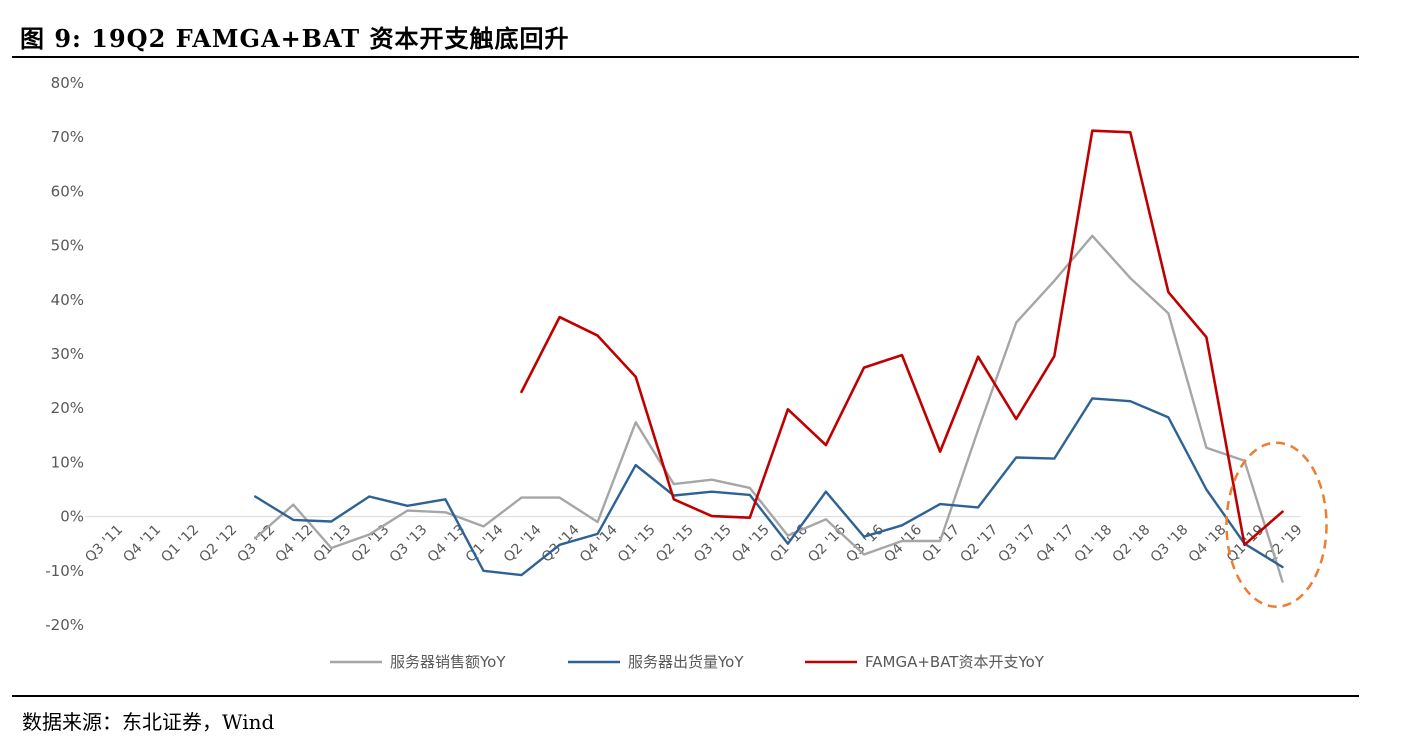 The image size is (1416, 741). I want to click on y-axis: 80% 70% 60% 50% 40% 30% 20% 10% 0% -10% -20%, so click(64, 354).